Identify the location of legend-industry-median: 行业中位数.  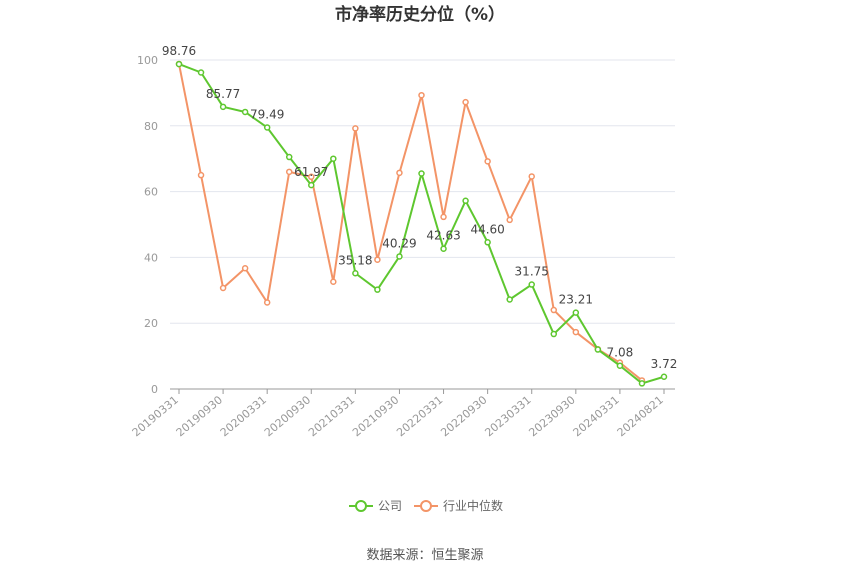
(458, 505).